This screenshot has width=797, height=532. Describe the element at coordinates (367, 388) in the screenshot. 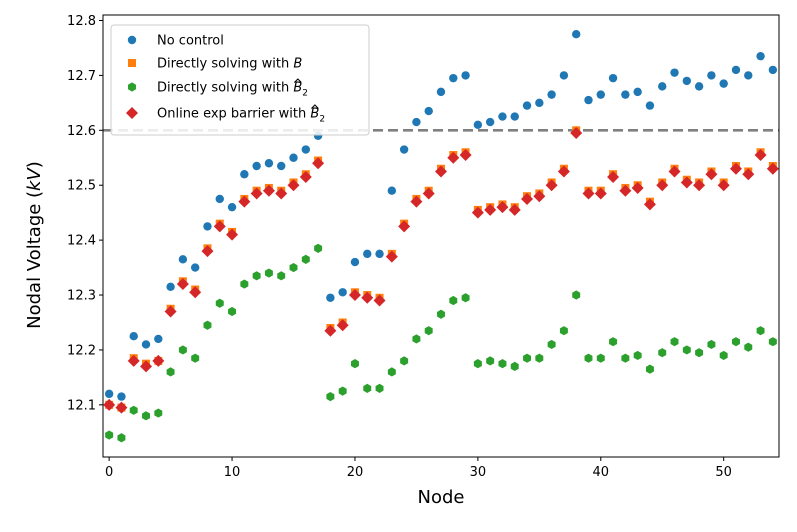

I see `data-point-s2-n21` at that location.